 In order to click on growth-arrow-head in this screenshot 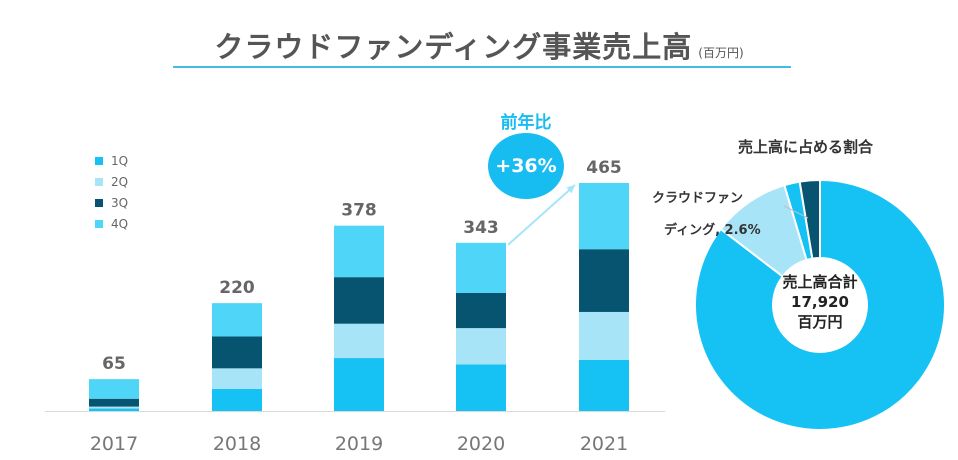, I will do `click(570, 189)`.